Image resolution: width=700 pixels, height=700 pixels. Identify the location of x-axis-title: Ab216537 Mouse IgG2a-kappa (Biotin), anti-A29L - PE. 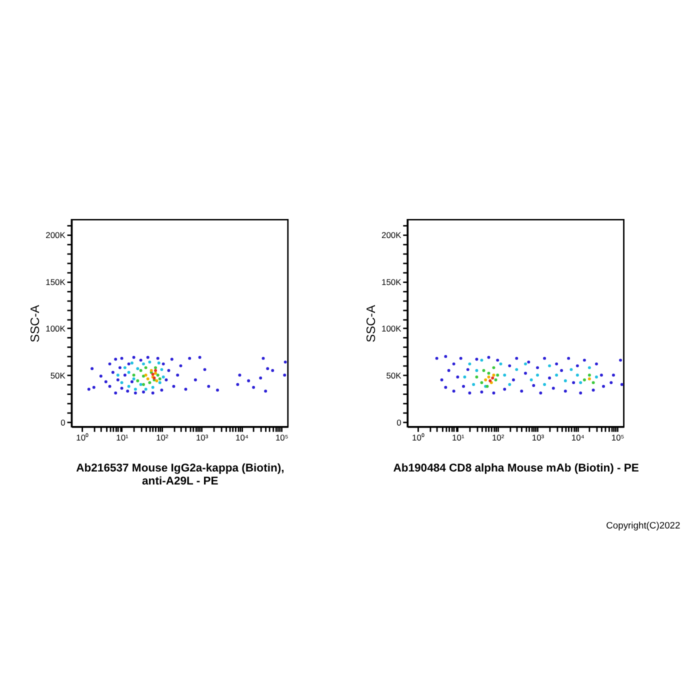
(180, 475).